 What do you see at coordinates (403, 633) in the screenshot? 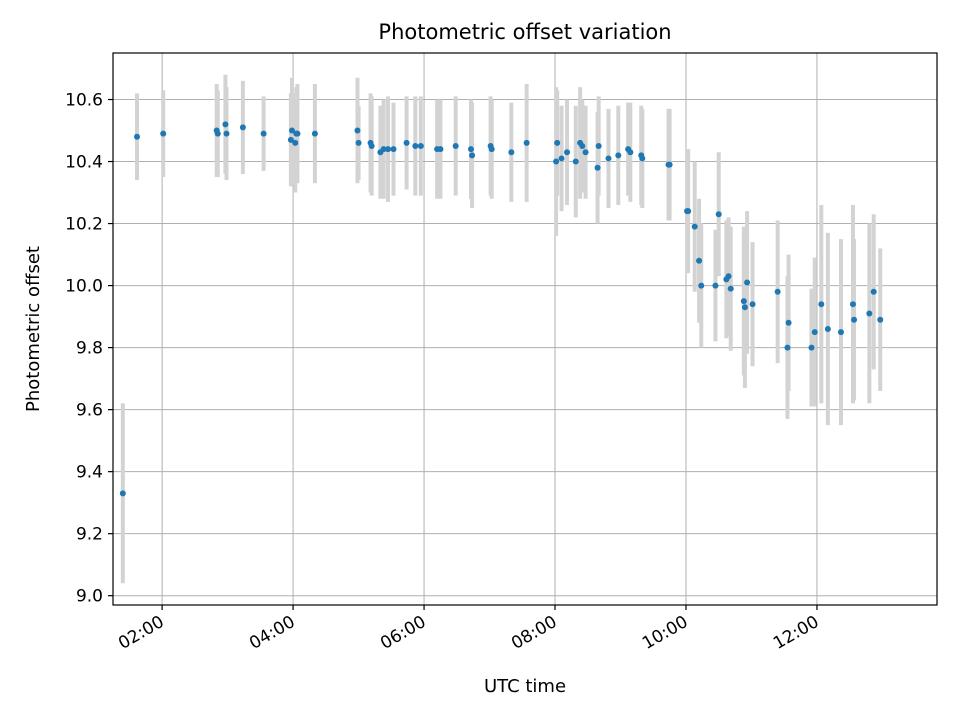
I see `x-tick-label: 06:00` at bounding box center [403, 633].